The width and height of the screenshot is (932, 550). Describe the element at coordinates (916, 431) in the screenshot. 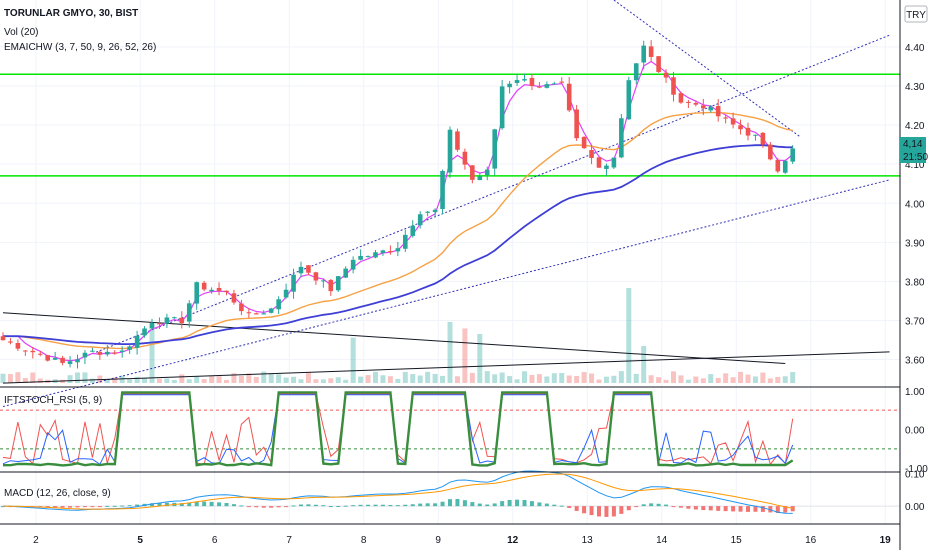

I see `stoch-axis: 1.00 0.00 -1.00` at that location.